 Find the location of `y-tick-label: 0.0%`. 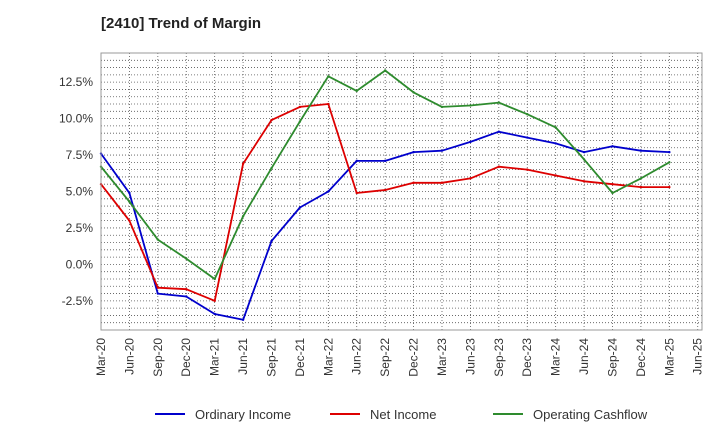

y-tick-label: 0.0% is located at coordinates (80, 264).